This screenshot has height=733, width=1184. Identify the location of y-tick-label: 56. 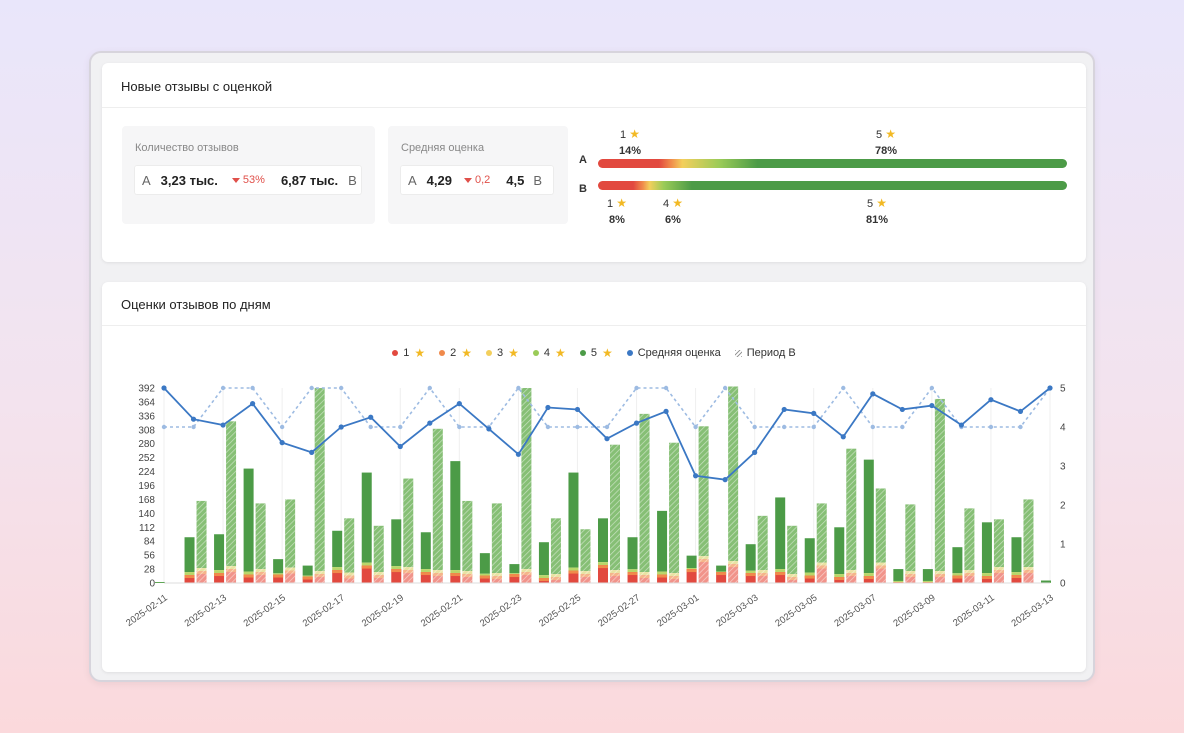
(150, 556).